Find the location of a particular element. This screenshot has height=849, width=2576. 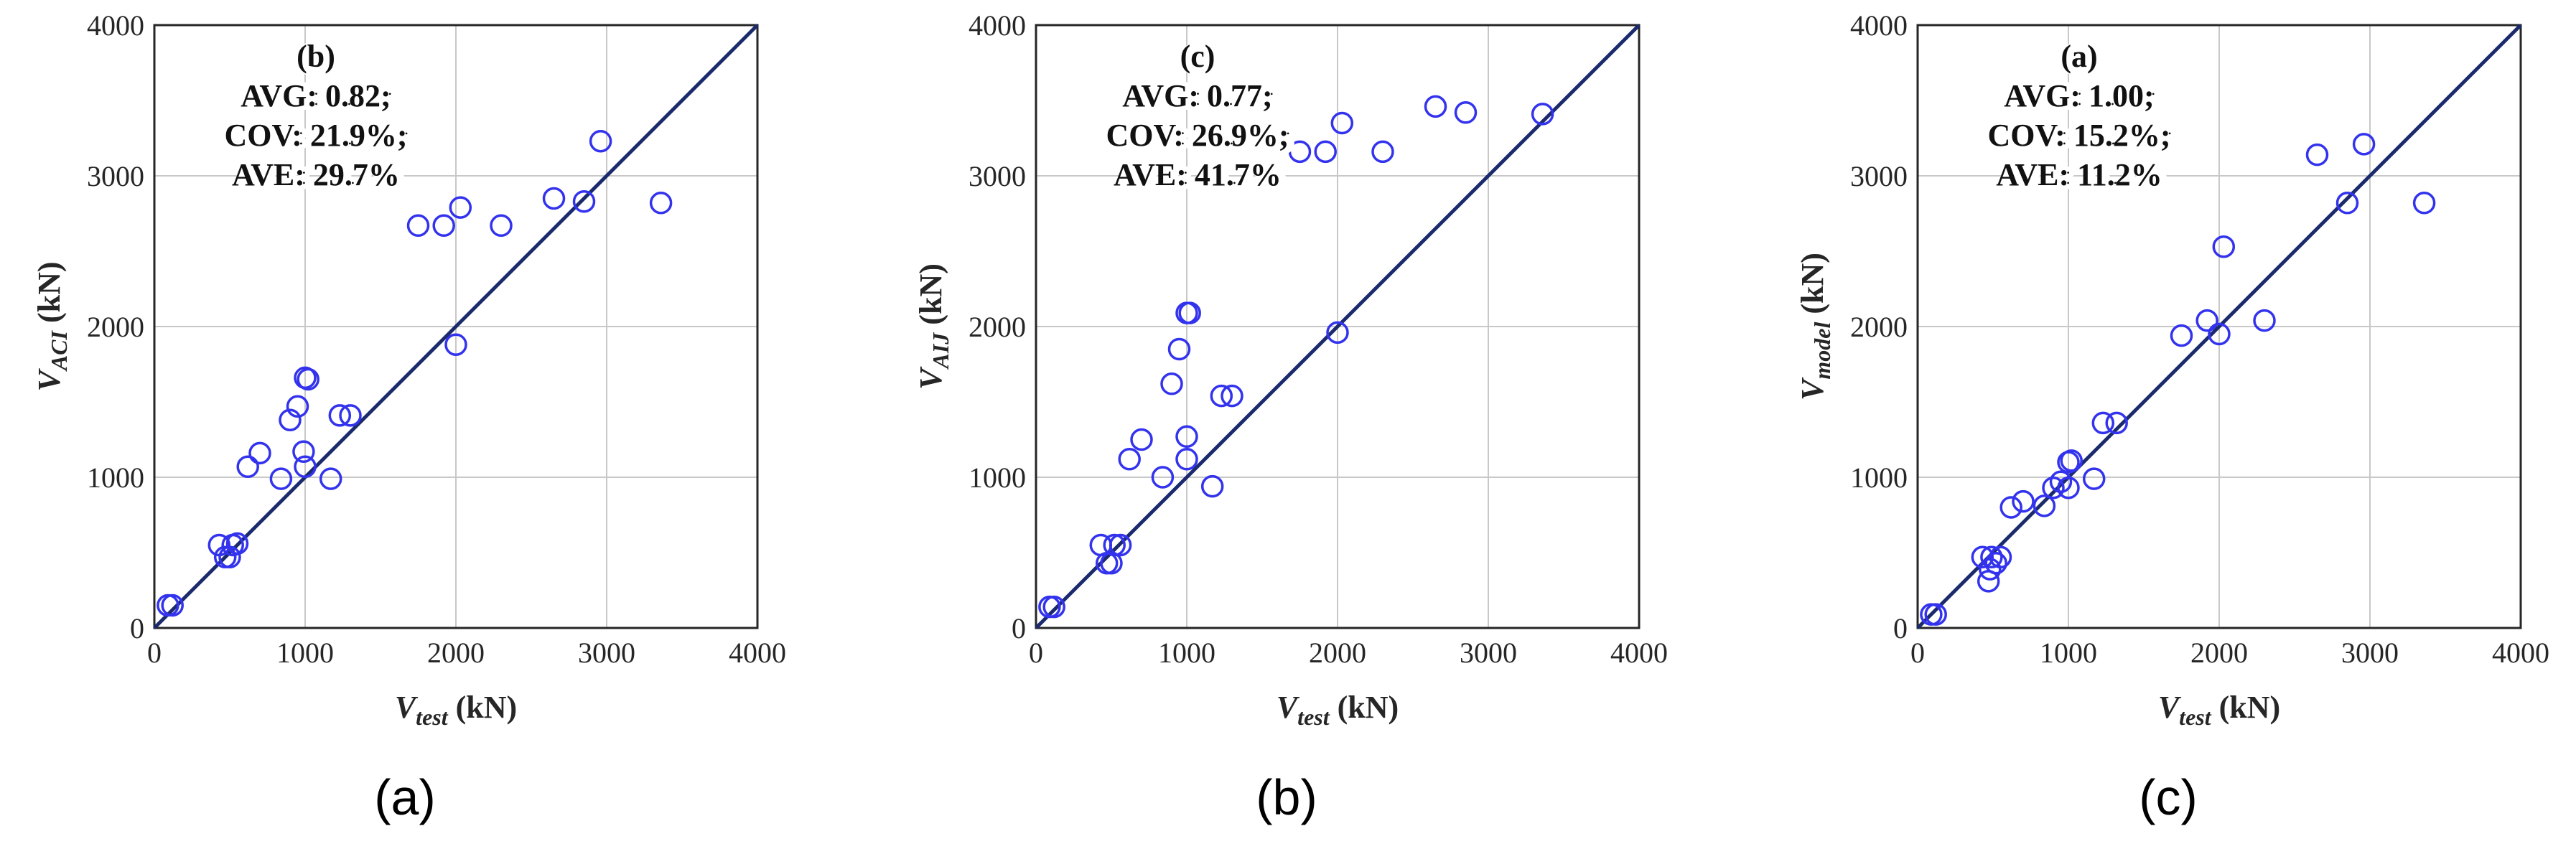

svg-text: (a) is located at coordinates (2083, 56).